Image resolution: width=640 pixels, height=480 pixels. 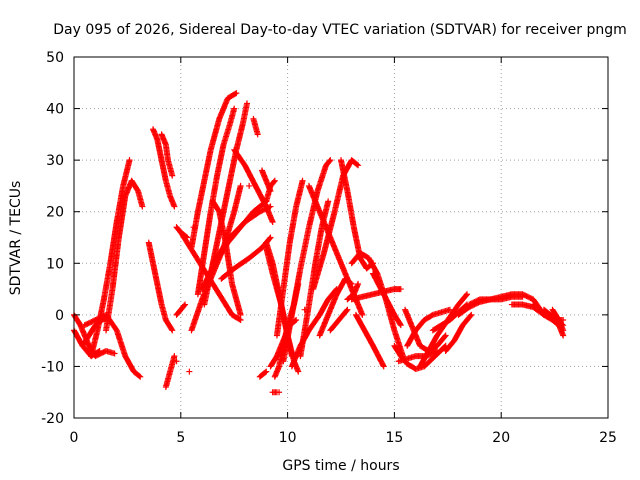 What do you see at coordinates (340, 466) in the screenshot?
I see `x-axis-label: GPS time / hours` at bounding box center [340, 466].